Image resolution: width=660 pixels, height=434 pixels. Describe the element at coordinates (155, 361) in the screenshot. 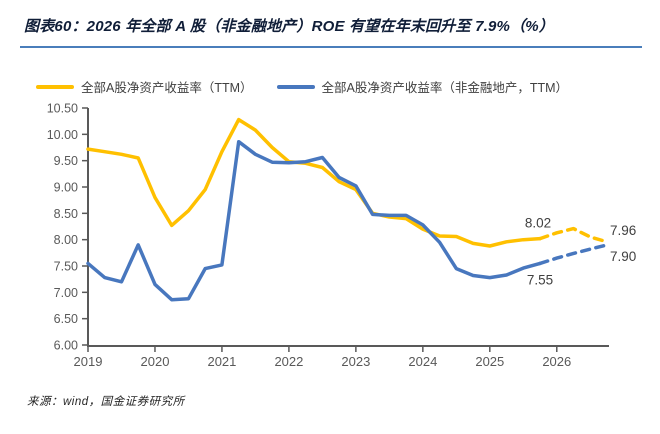

I see `x-tick-label: 2020` at that location.